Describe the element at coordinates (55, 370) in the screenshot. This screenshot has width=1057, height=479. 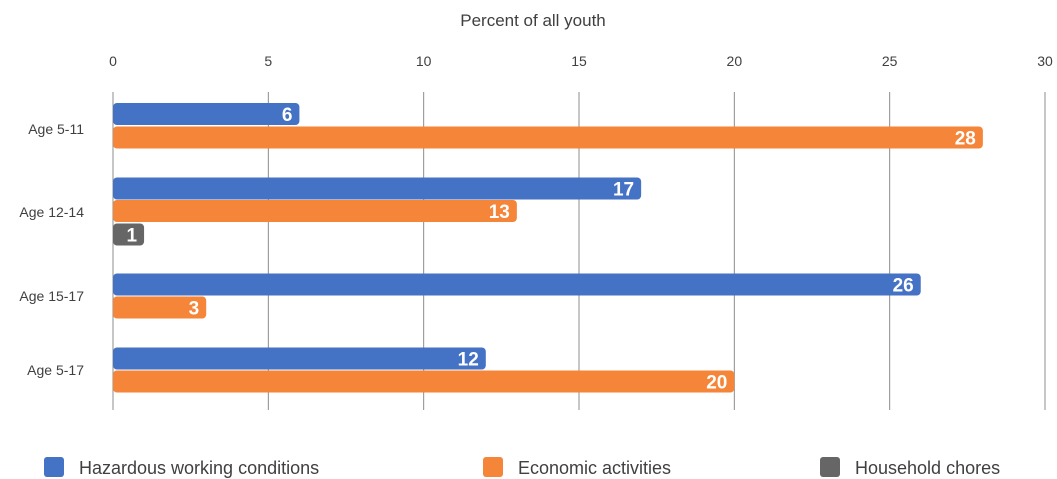
I see `category-label: Age 5-17` at that location.